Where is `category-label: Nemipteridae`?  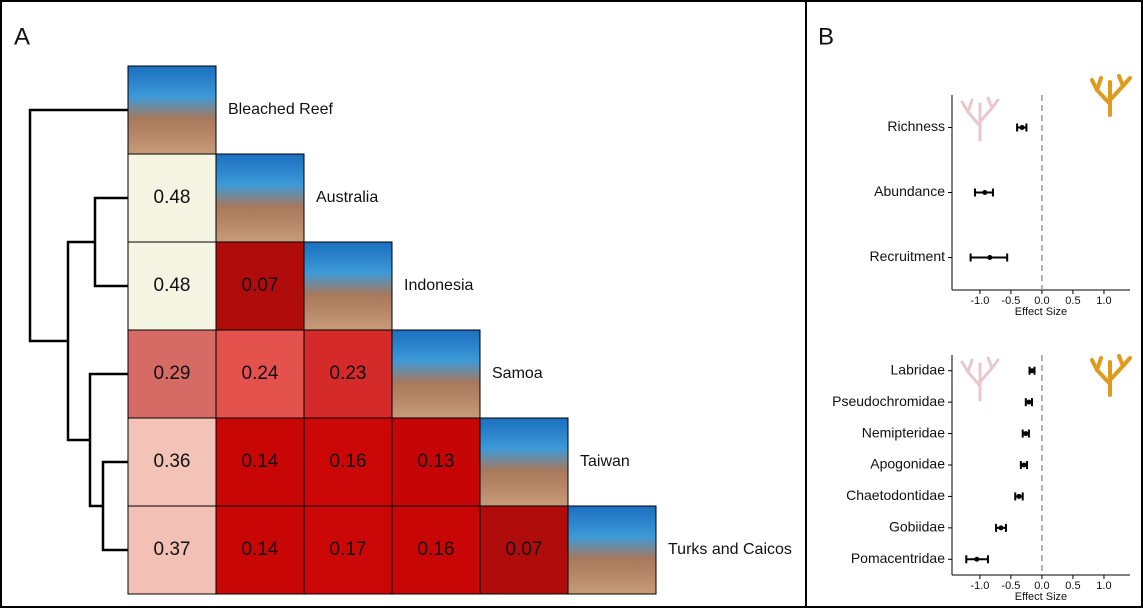 category-label: Nemipteridae is located at coordinates (903, 432).